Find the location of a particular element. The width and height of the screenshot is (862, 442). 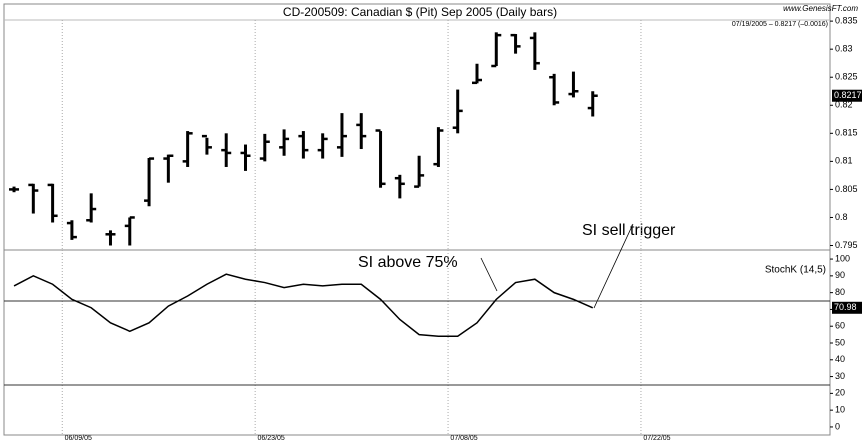

y-tick-label: 0.8 is located at coordinates (841, 217).